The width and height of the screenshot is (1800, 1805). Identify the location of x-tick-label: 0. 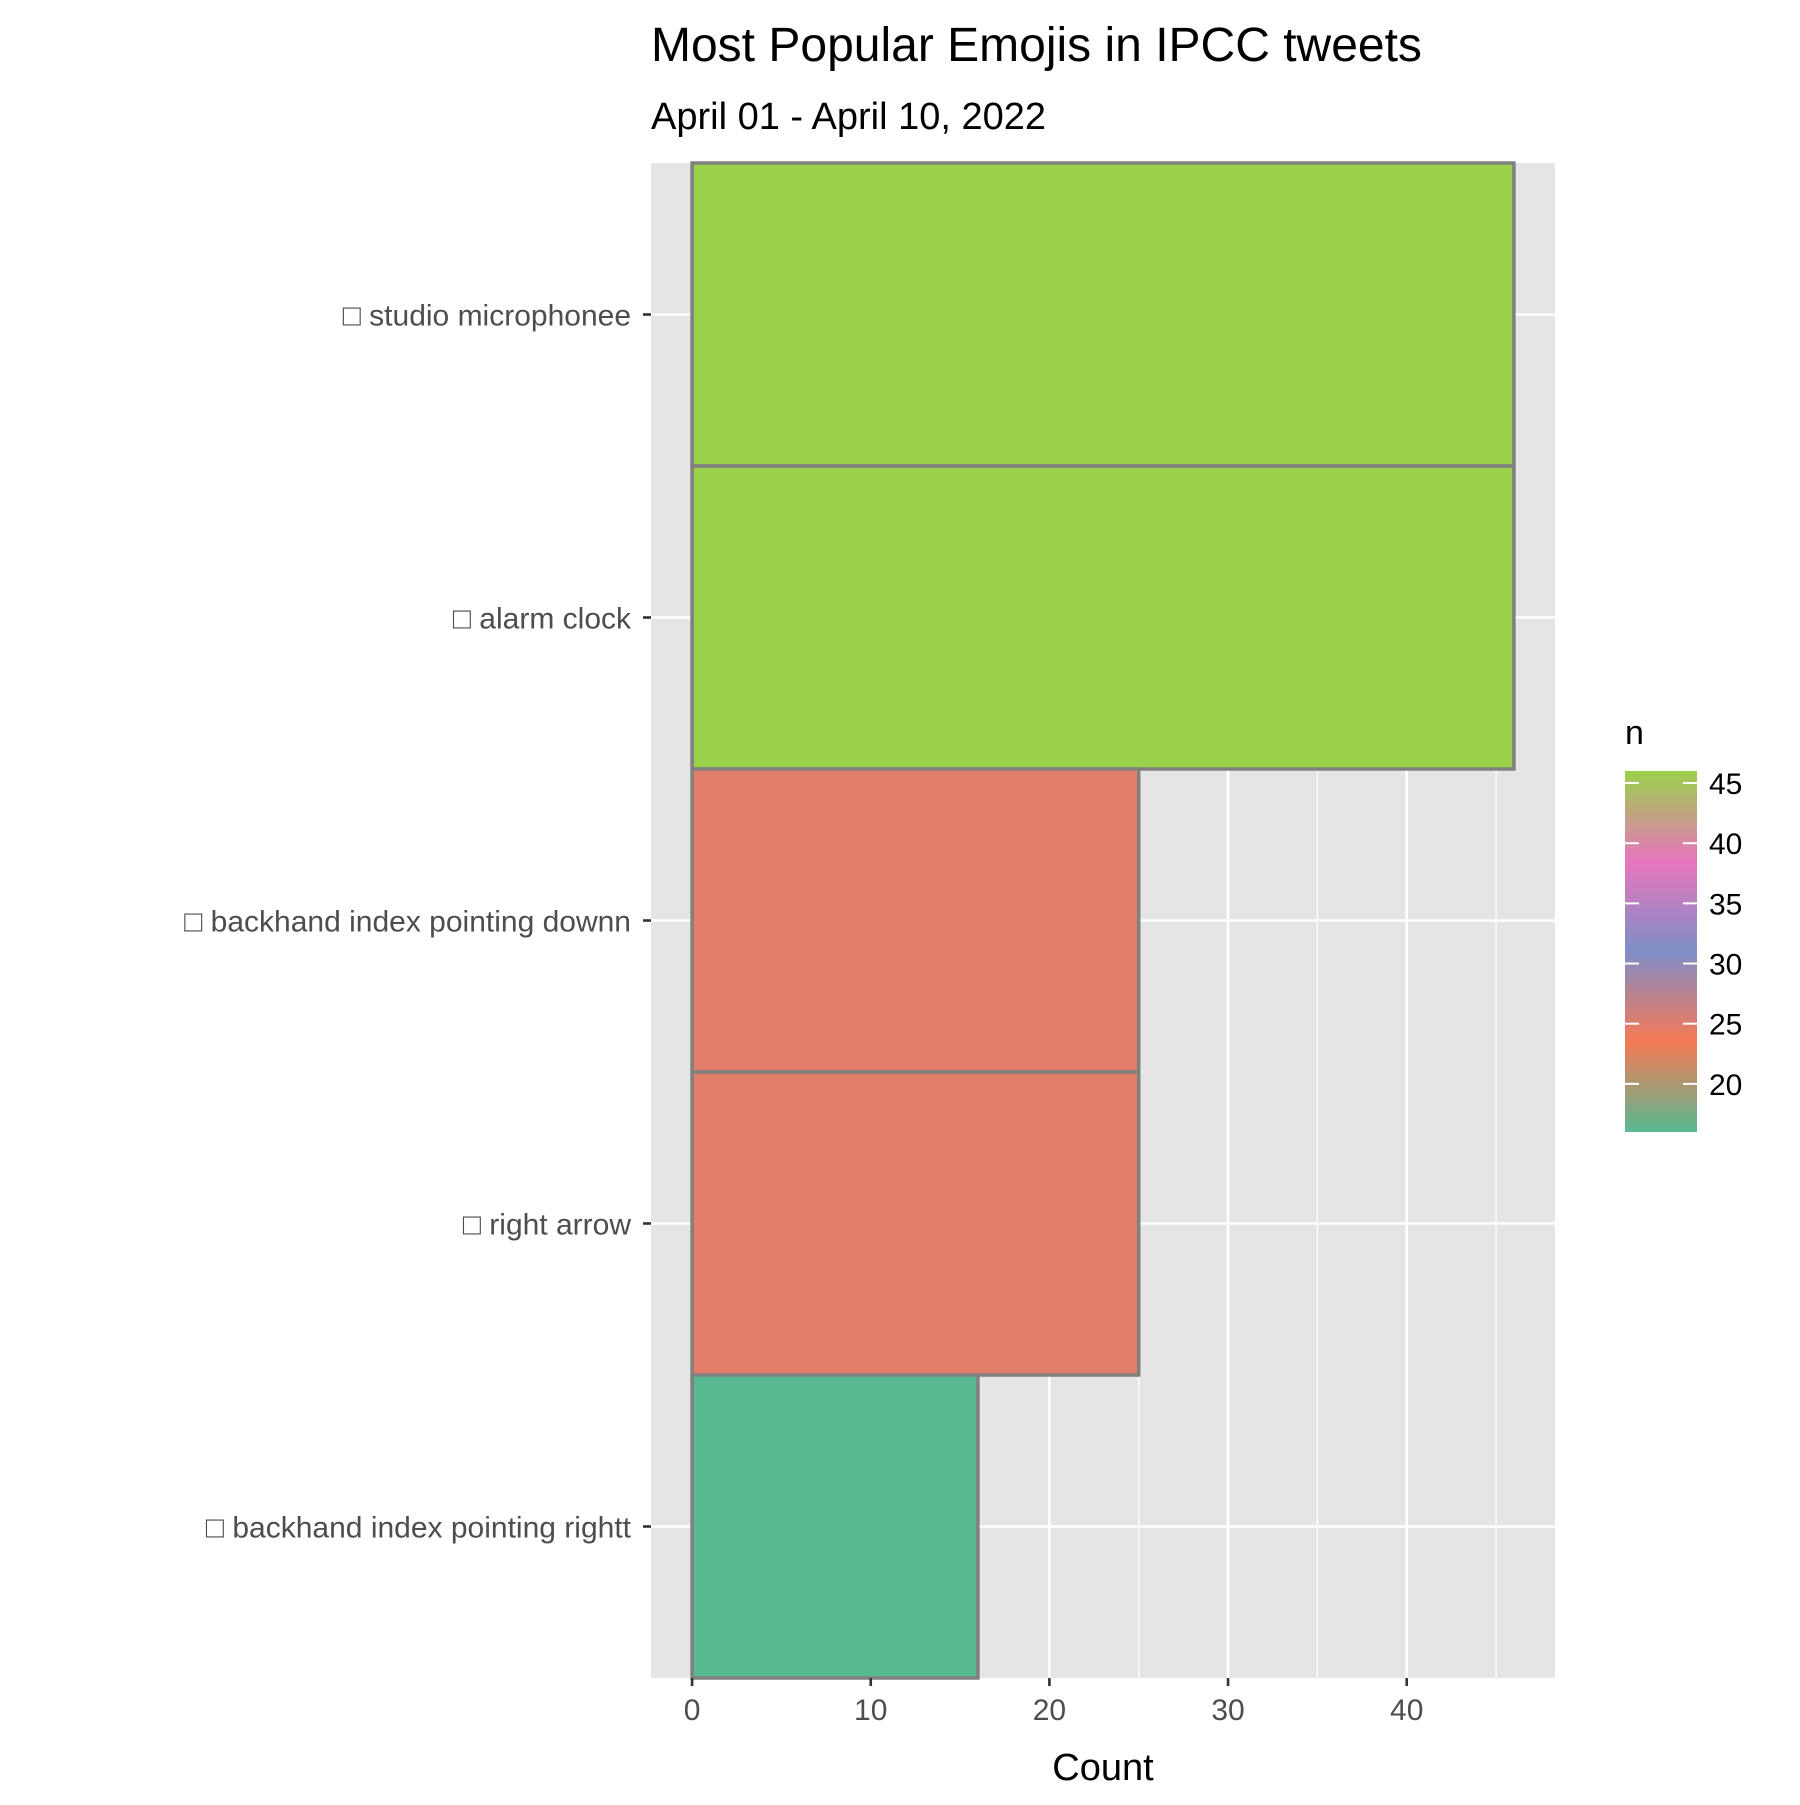
(692, 1710).